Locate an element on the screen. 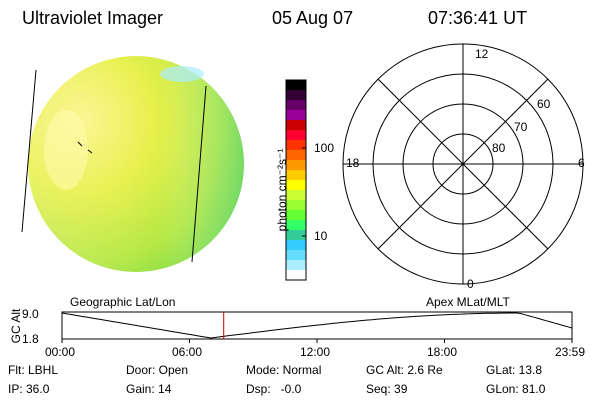 This screenshot has width=600, height=400. timeline-plot is located at coordinates (317, 327).